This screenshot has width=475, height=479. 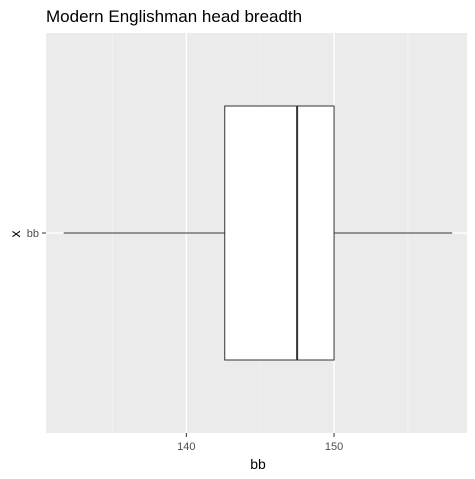 I want to click on x-axis-title: bb, so click(x=258, y=464).